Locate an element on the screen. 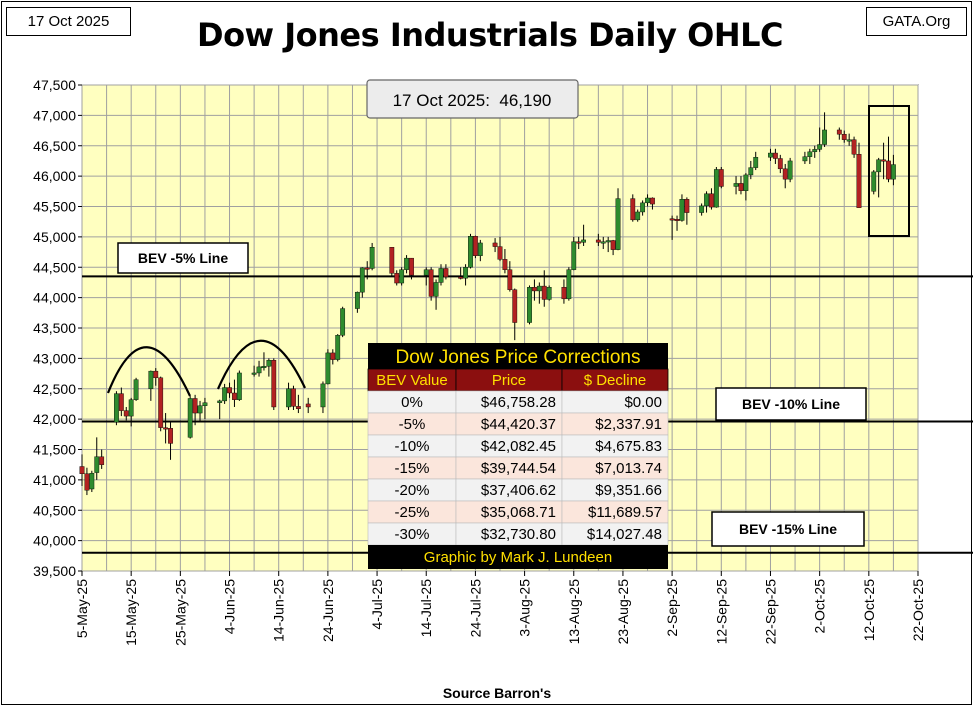 The height and width of the screenshot is (708, 975). x-tick-label: 2-Sep-25 is located at coordinates (672, 608).